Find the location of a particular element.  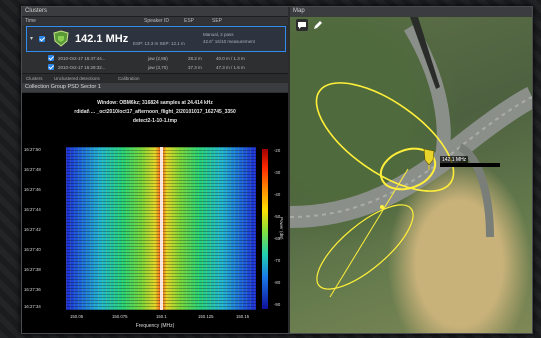

row-speaker: jaw (3,70) is located at coordinates (158, 67).